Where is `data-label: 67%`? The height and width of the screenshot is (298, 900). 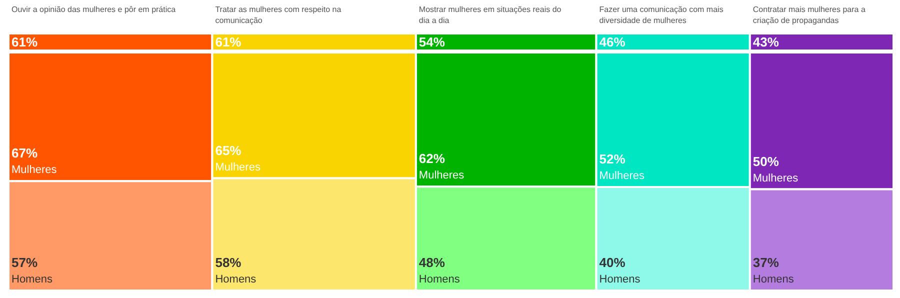 data-label: 67% is located at coordinates (25, 153).